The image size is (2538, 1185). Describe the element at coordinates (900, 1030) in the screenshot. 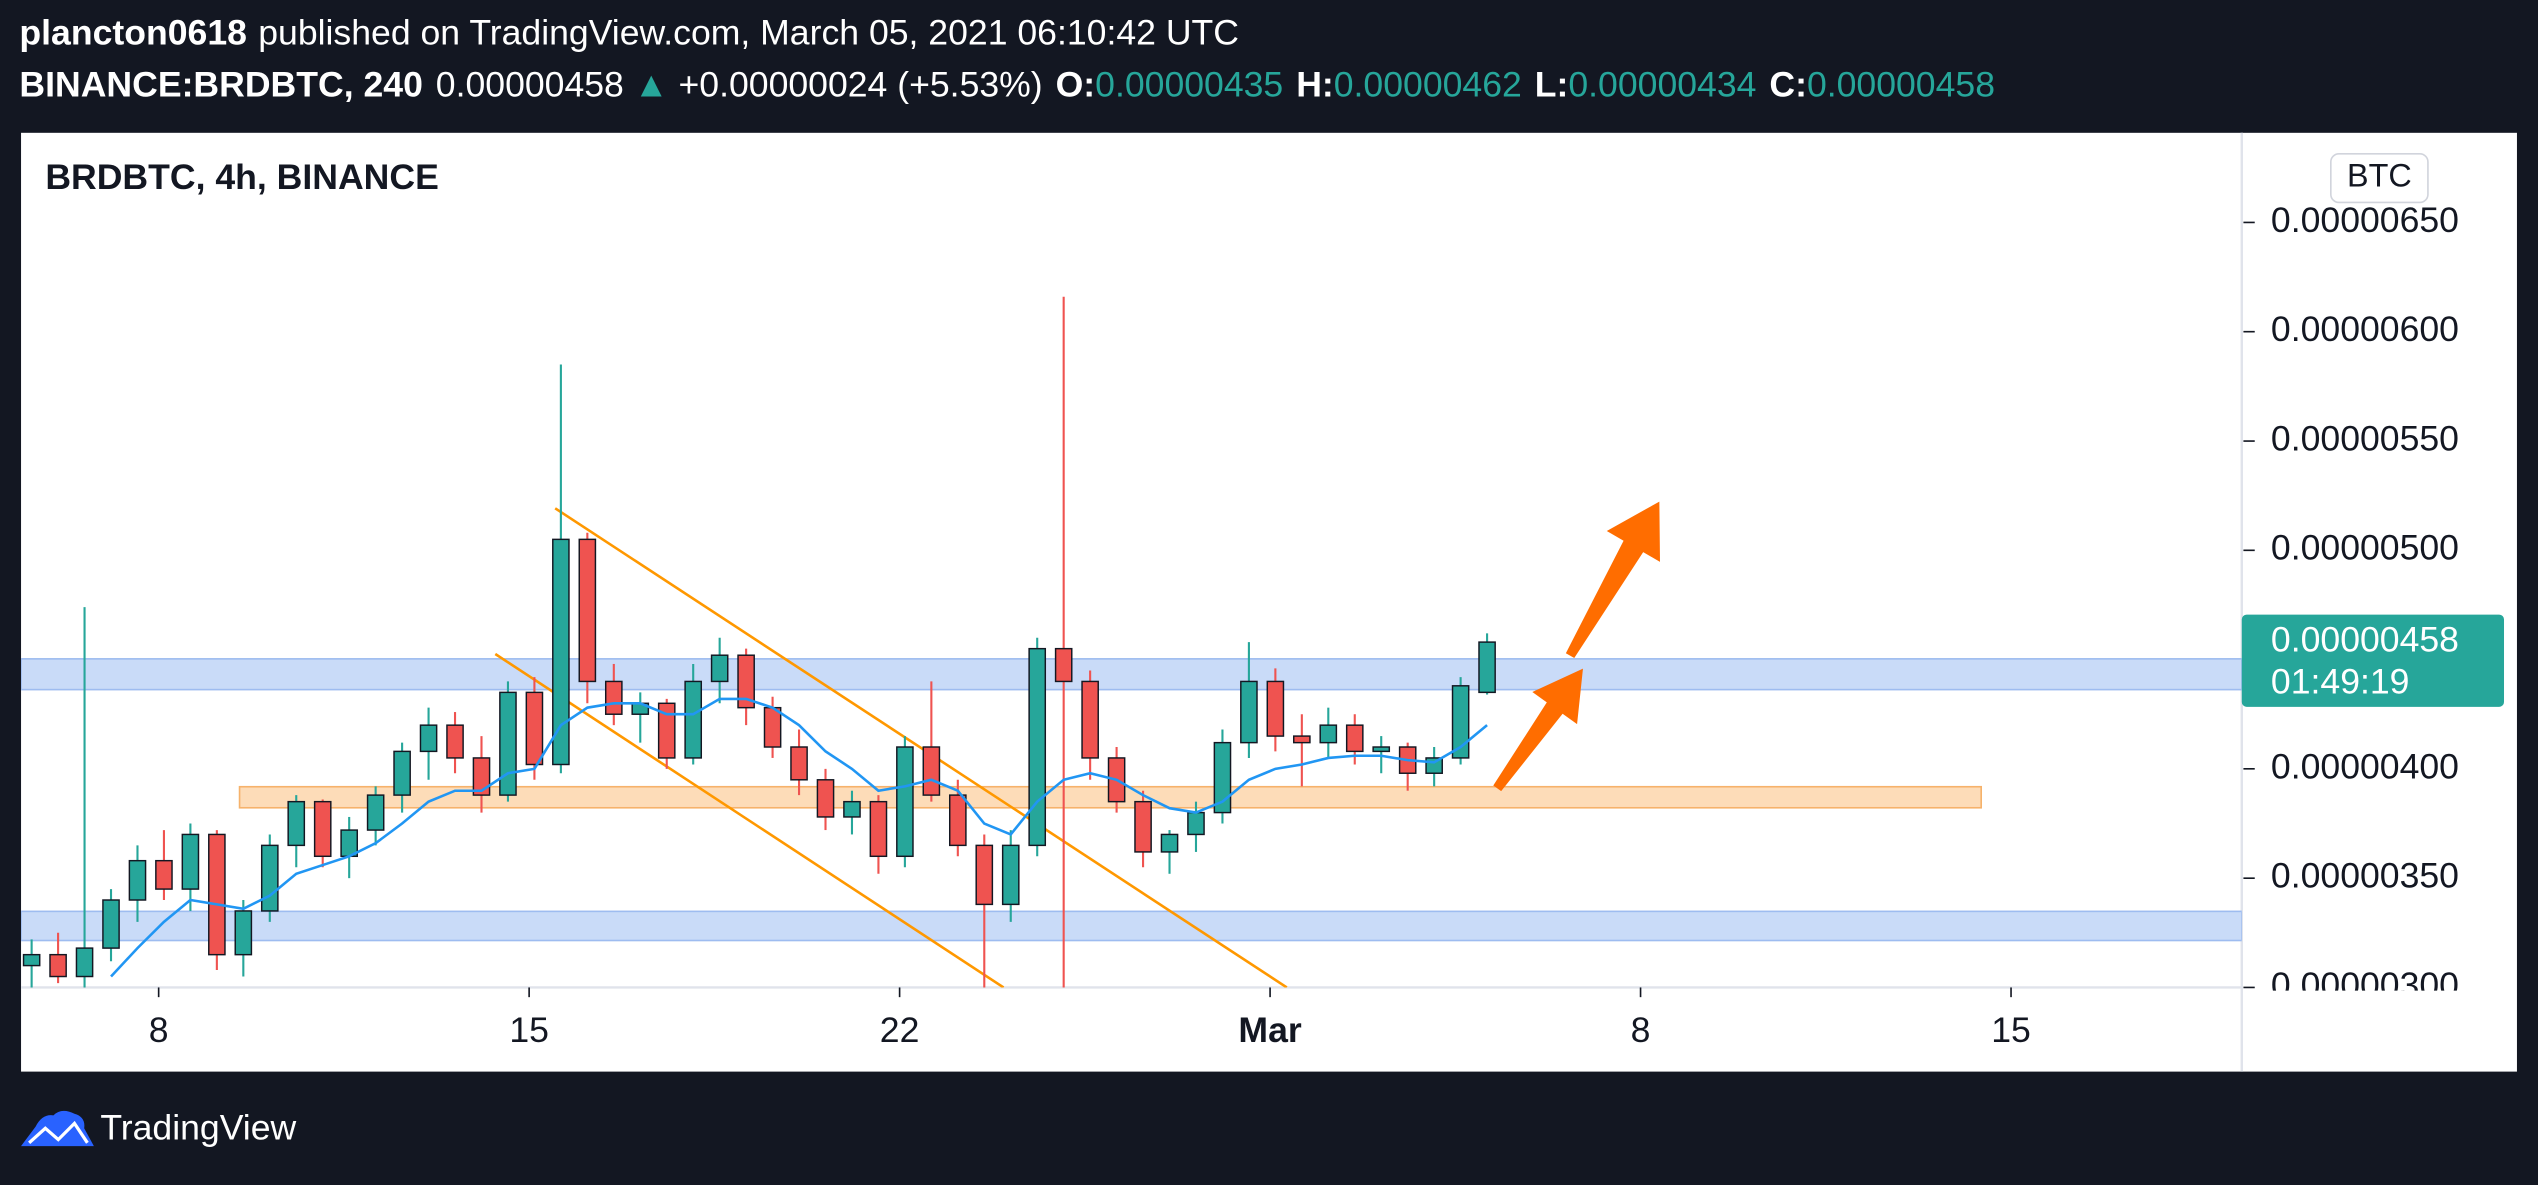

I see `x-tick-label: 22` at that location.